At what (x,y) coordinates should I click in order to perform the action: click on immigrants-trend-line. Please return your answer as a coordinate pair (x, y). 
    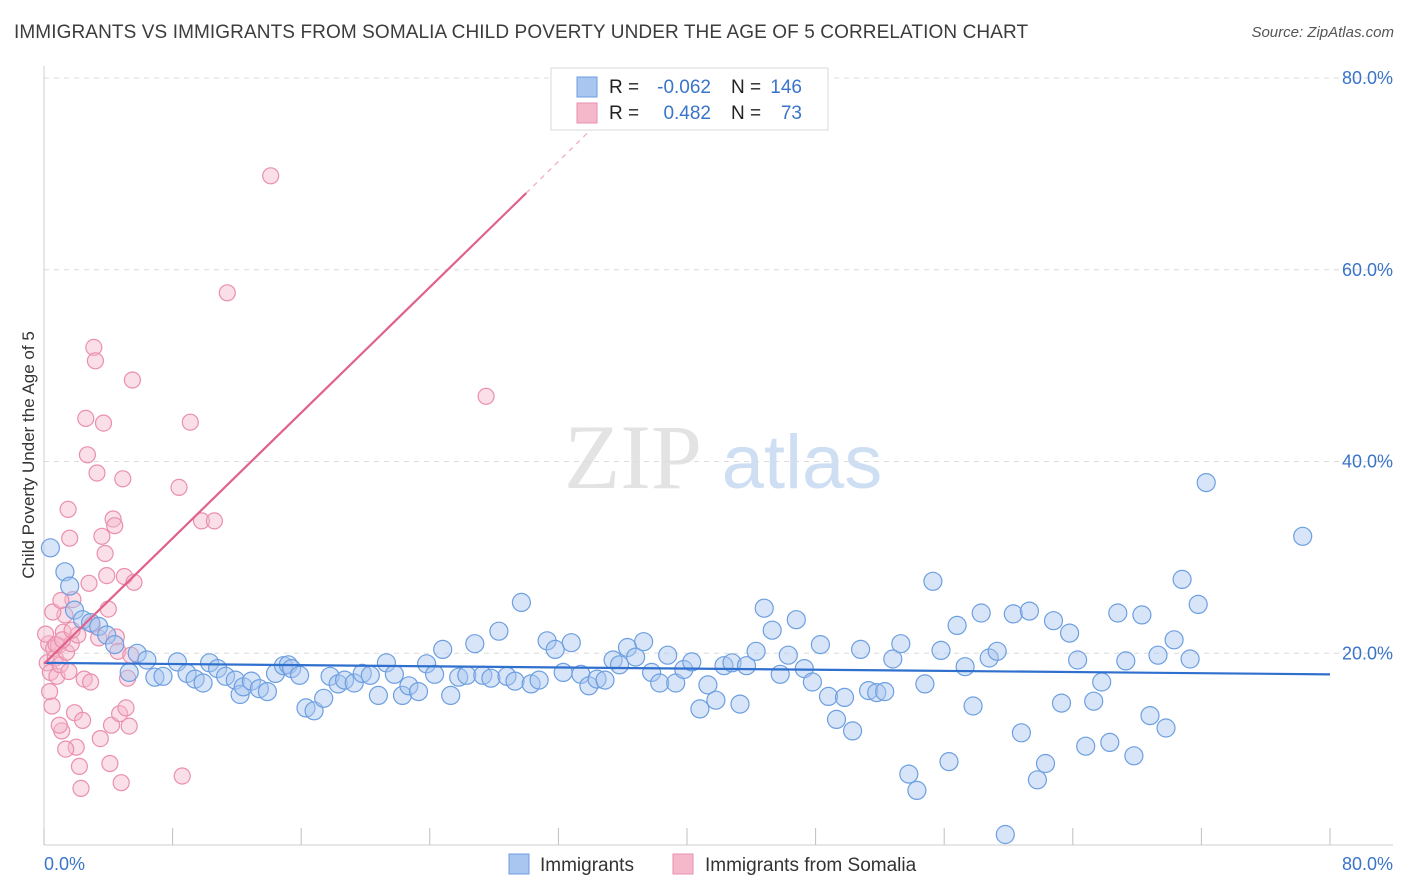
    Looking at the image, I should click on (687, 668).